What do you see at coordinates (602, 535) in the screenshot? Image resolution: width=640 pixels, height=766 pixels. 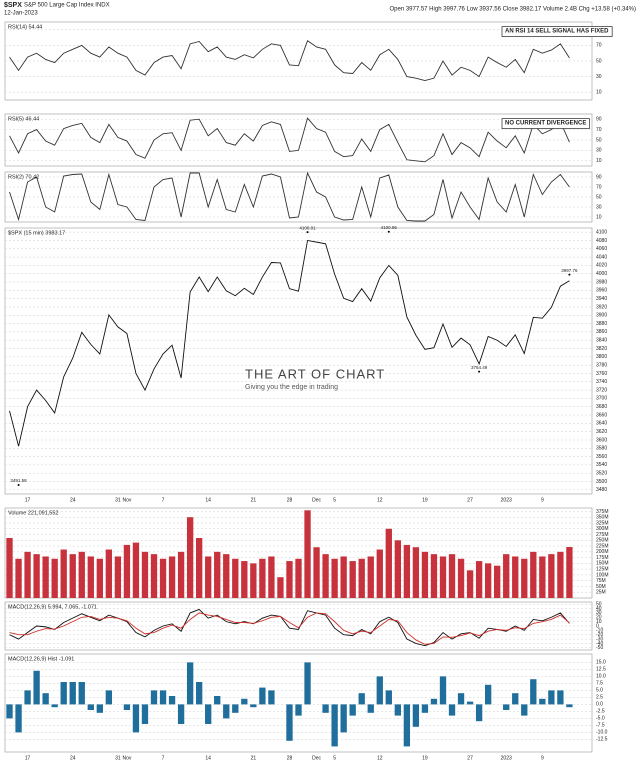 I see `y-tick-label: 275M` at bounding box center [602, 535].